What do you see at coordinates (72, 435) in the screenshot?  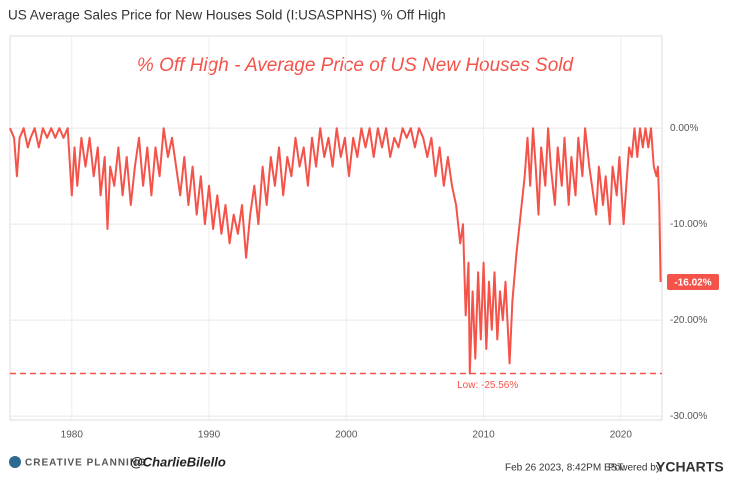 I see `x-tick-label: 1980` at bounding box center [72, 435].